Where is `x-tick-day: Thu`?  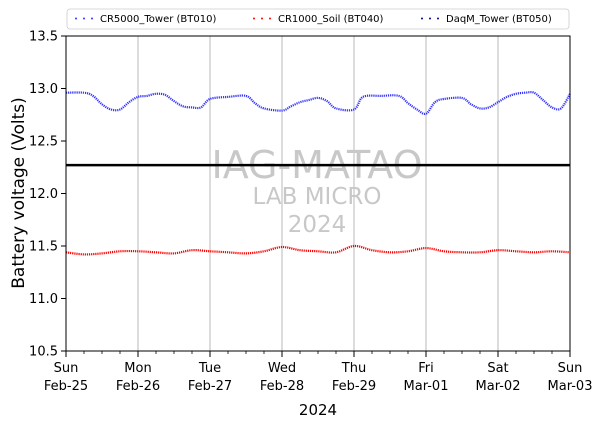
x-tick-day: Thu is located at coordinates (353, 368).